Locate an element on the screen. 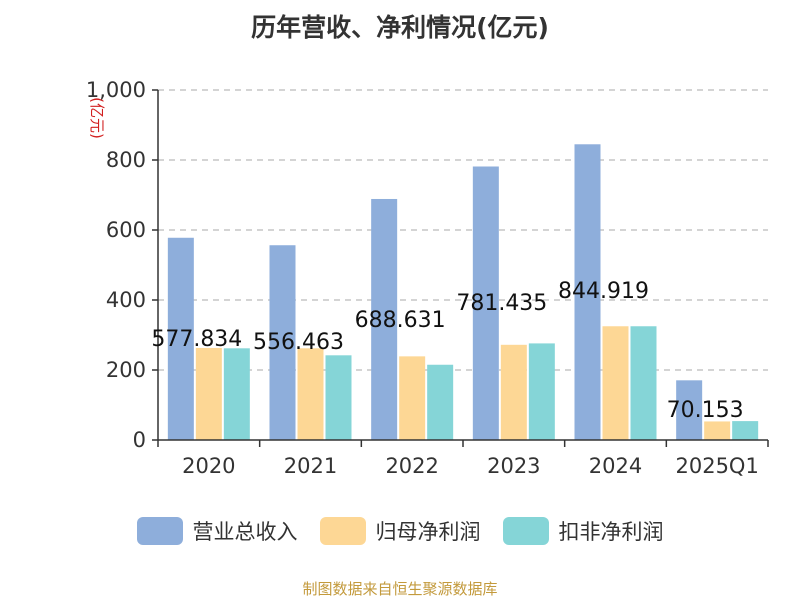 This screenshot has height=600, width=800. y-tick-label: 200 is located at coordinates (126, 370).